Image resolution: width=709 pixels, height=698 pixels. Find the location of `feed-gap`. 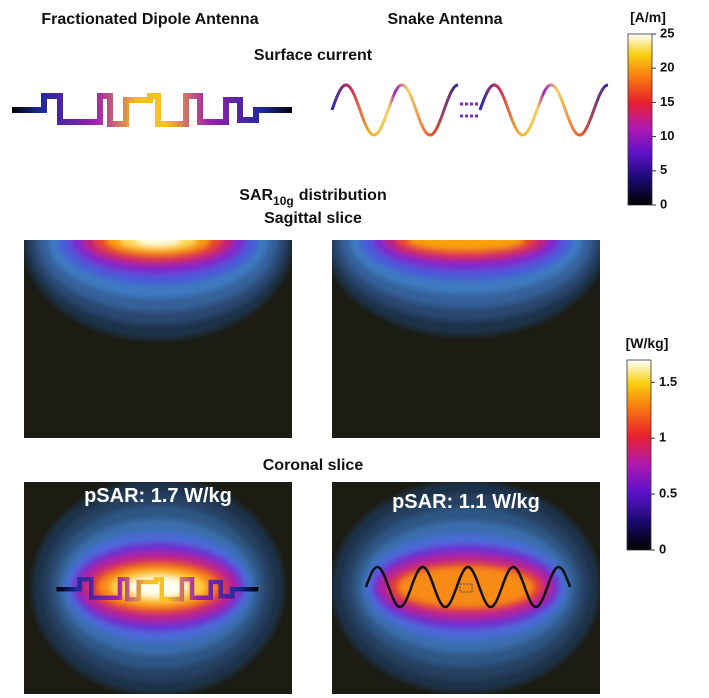

feed-gap is located at coordinates (469, 110).